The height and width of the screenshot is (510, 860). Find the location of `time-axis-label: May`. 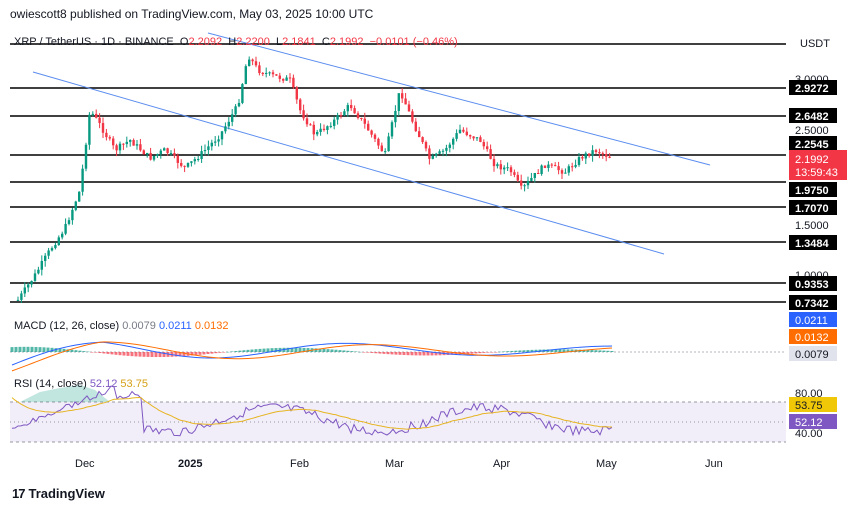

time-axis-label: May is located at coordinates (606, 464).